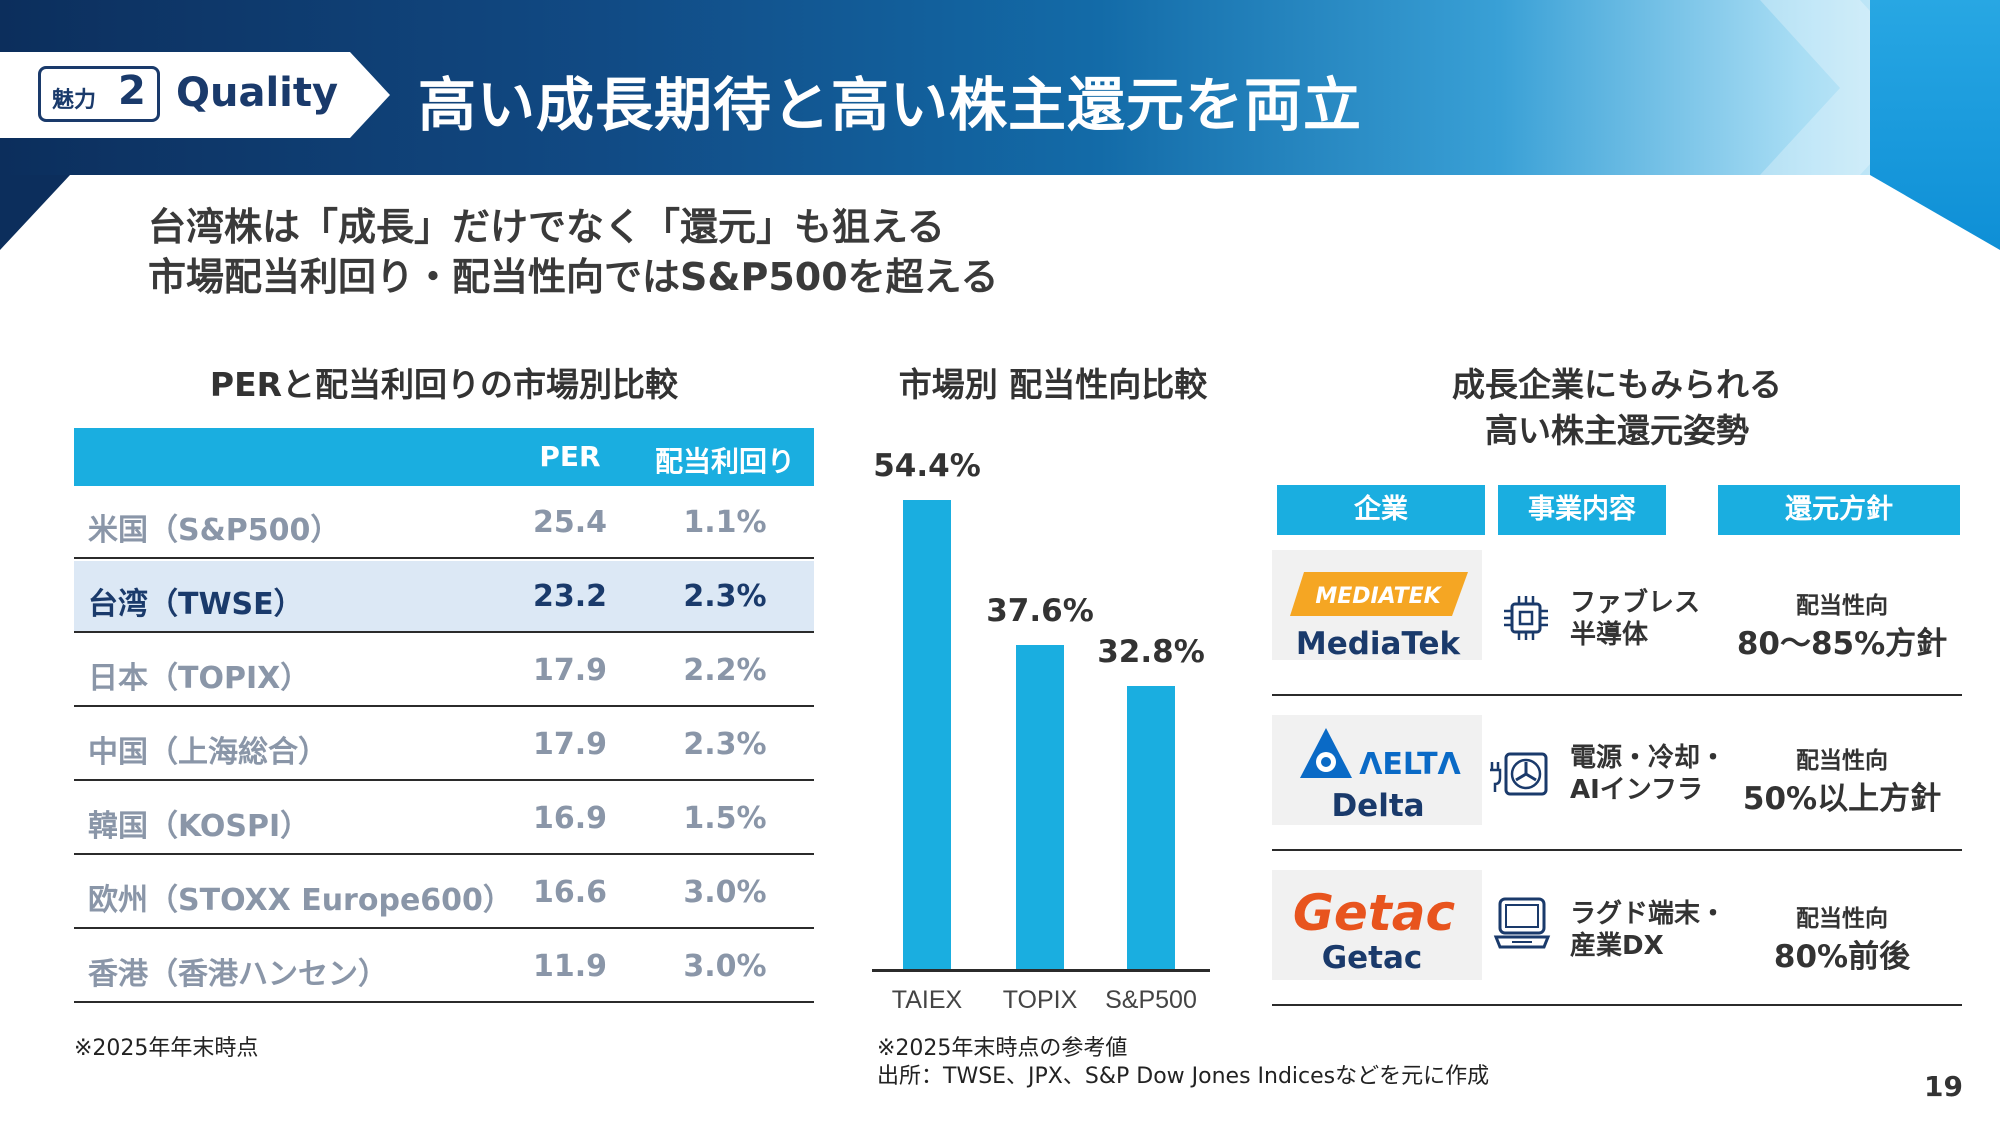 This screenshot has height=1125, width=2000. Describe the element at coordinates (1378, 806) in the screenshot. I see `company-name: Delta` at that location.